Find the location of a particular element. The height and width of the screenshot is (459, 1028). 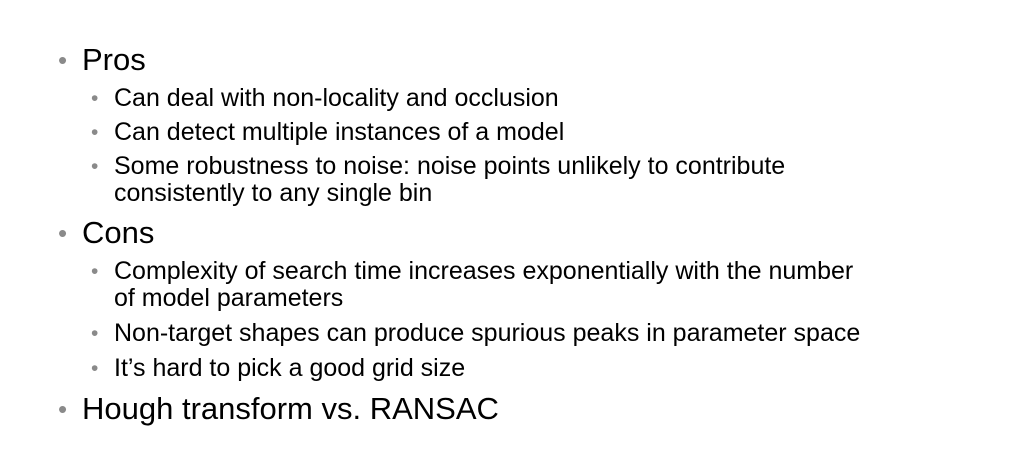

bullet-hough-vs-ransac: • Hough transform vs. RANSAC is located at coordinates (514, 409).